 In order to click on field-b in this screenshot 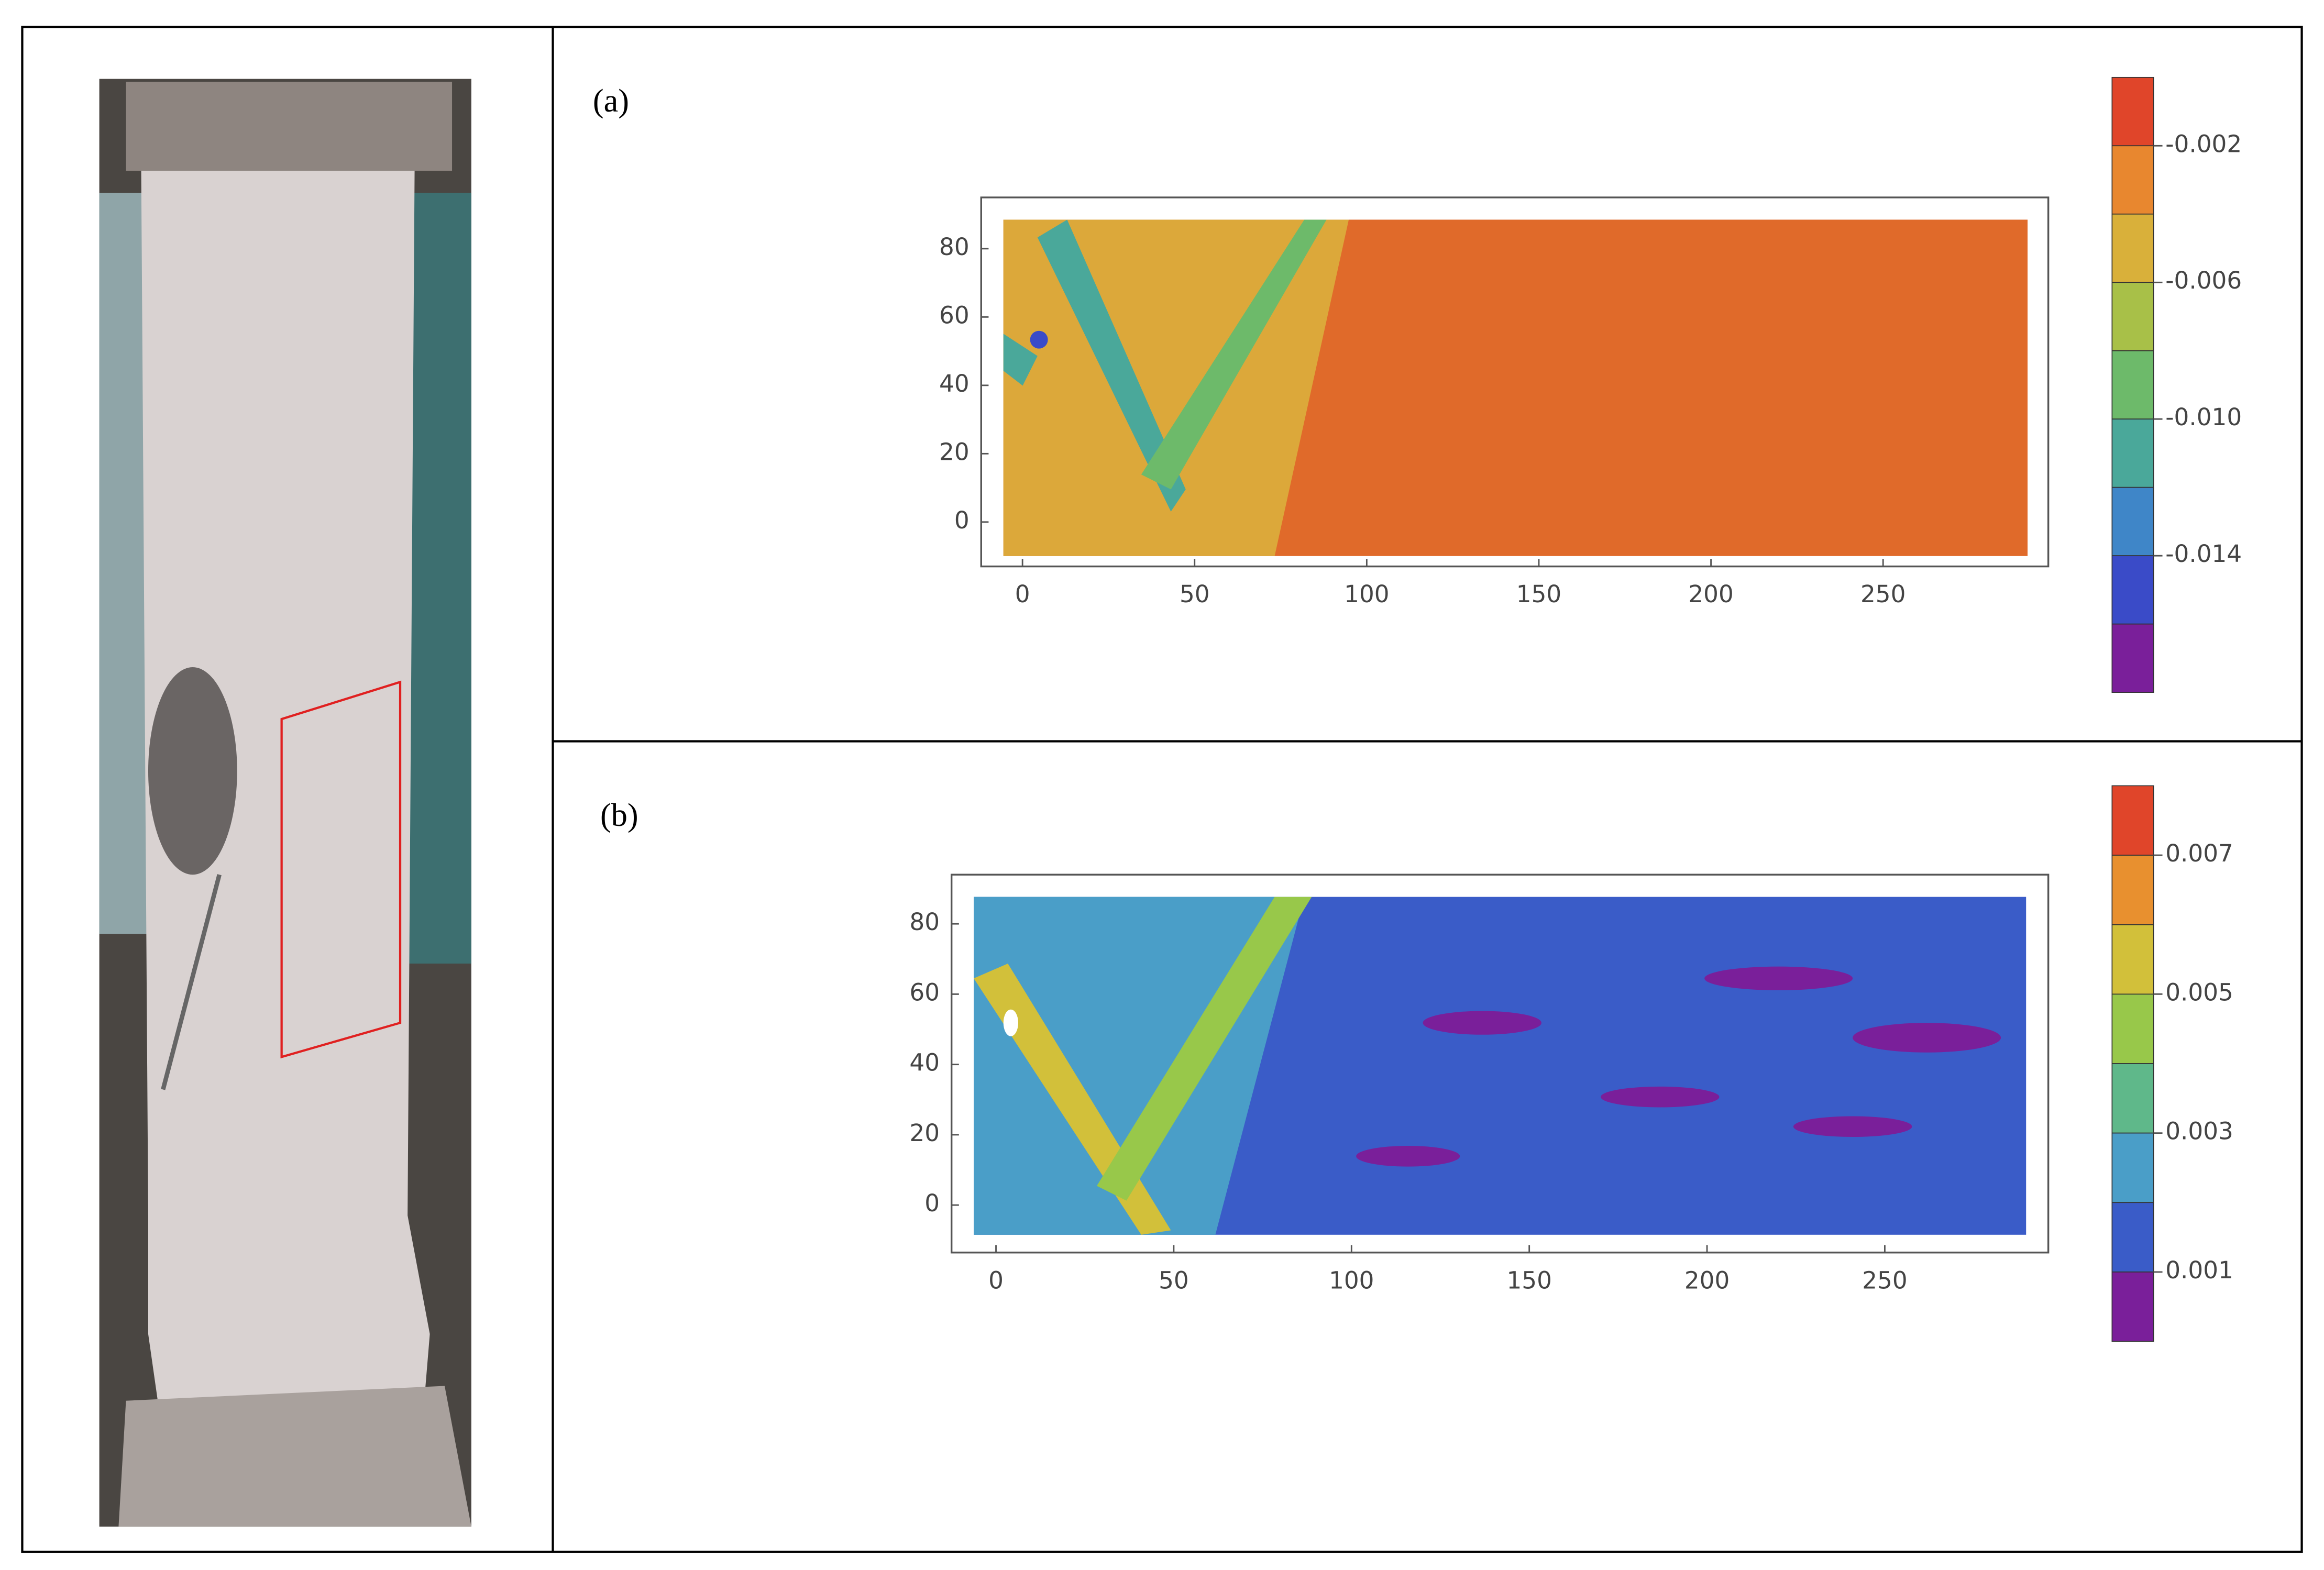, I will do `click(1500, 1066)`.